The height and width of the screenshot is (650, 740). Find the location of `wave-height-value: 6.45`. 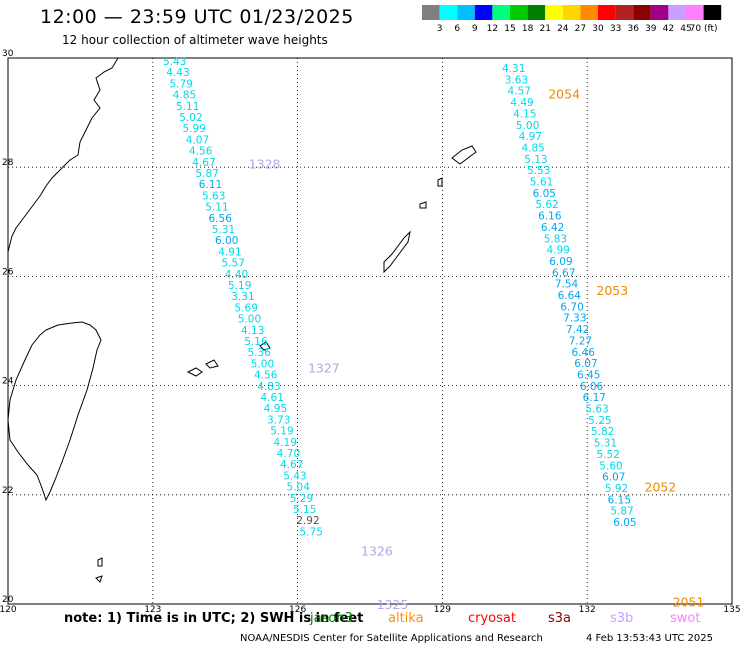

wave-height-value: 6.45 is located at coordinates (588, 375).